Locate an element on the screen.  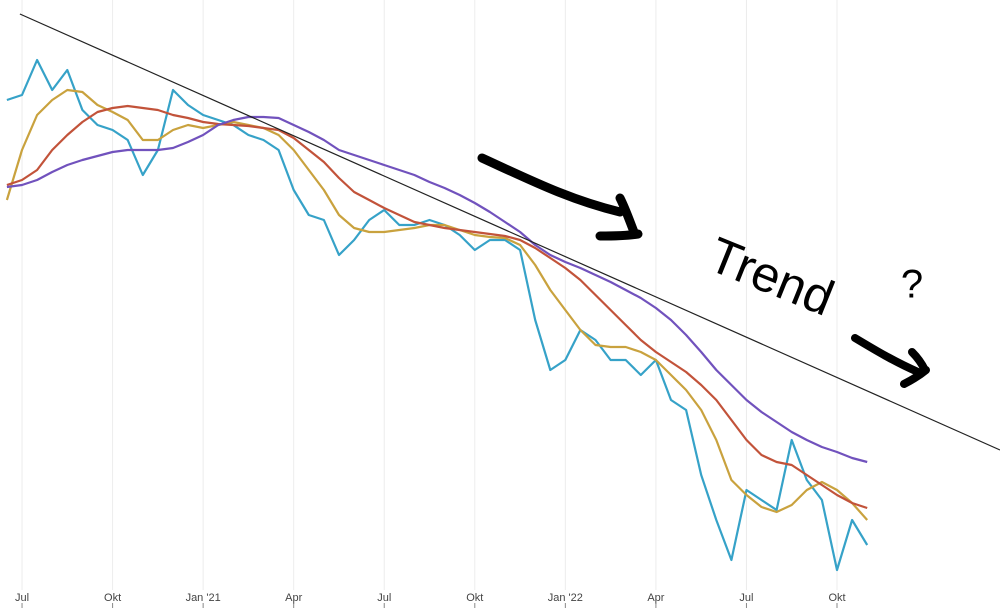
x-tick-label: Jan '21 is located at coordinates (203, 598).